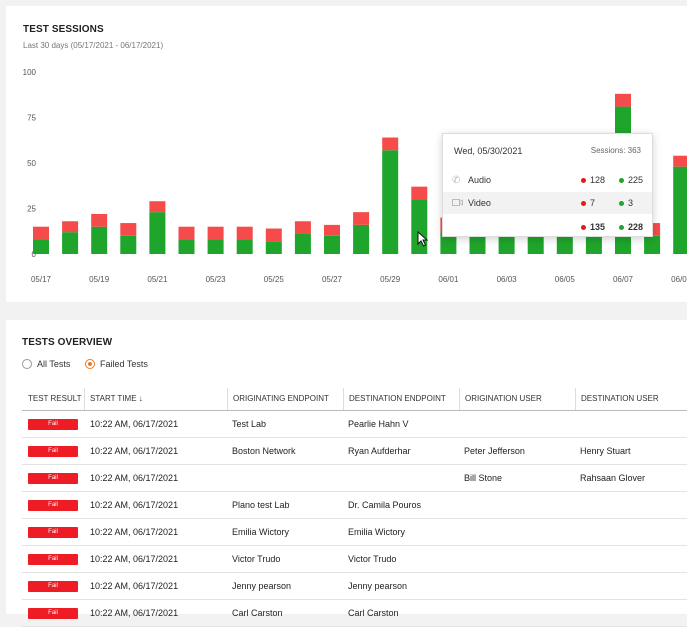 The height and width of the screenshot is (627, 687). What do you see at coordinates (378, 586) in the screenshot?
I see `cell-destination-endpoint: Jenny pearson` at bounding box center [378, 586].